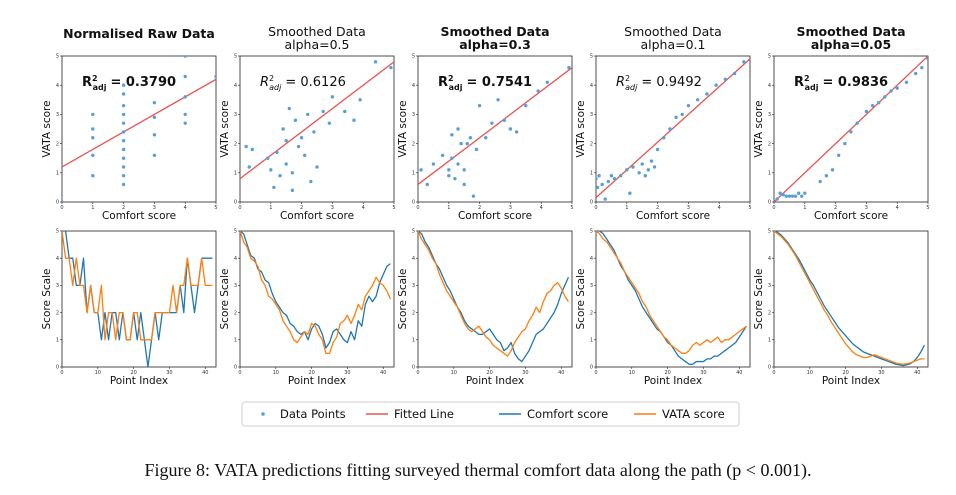 The width and height of the screenshot is (956, 495). I want to click on comfort-series-line, so click(137, 299).